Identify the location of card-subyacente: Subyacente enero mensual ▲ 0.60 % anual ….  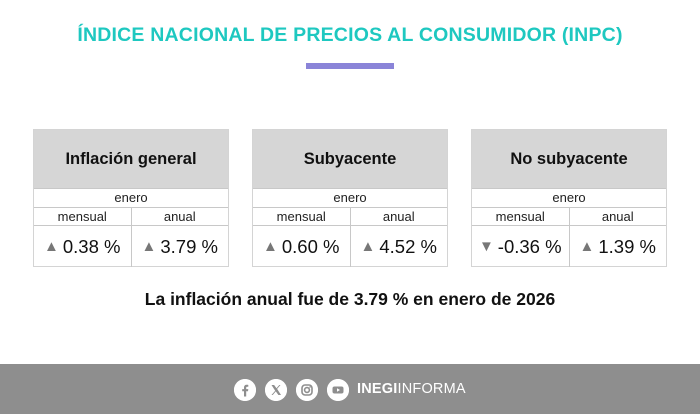
(350, 198).